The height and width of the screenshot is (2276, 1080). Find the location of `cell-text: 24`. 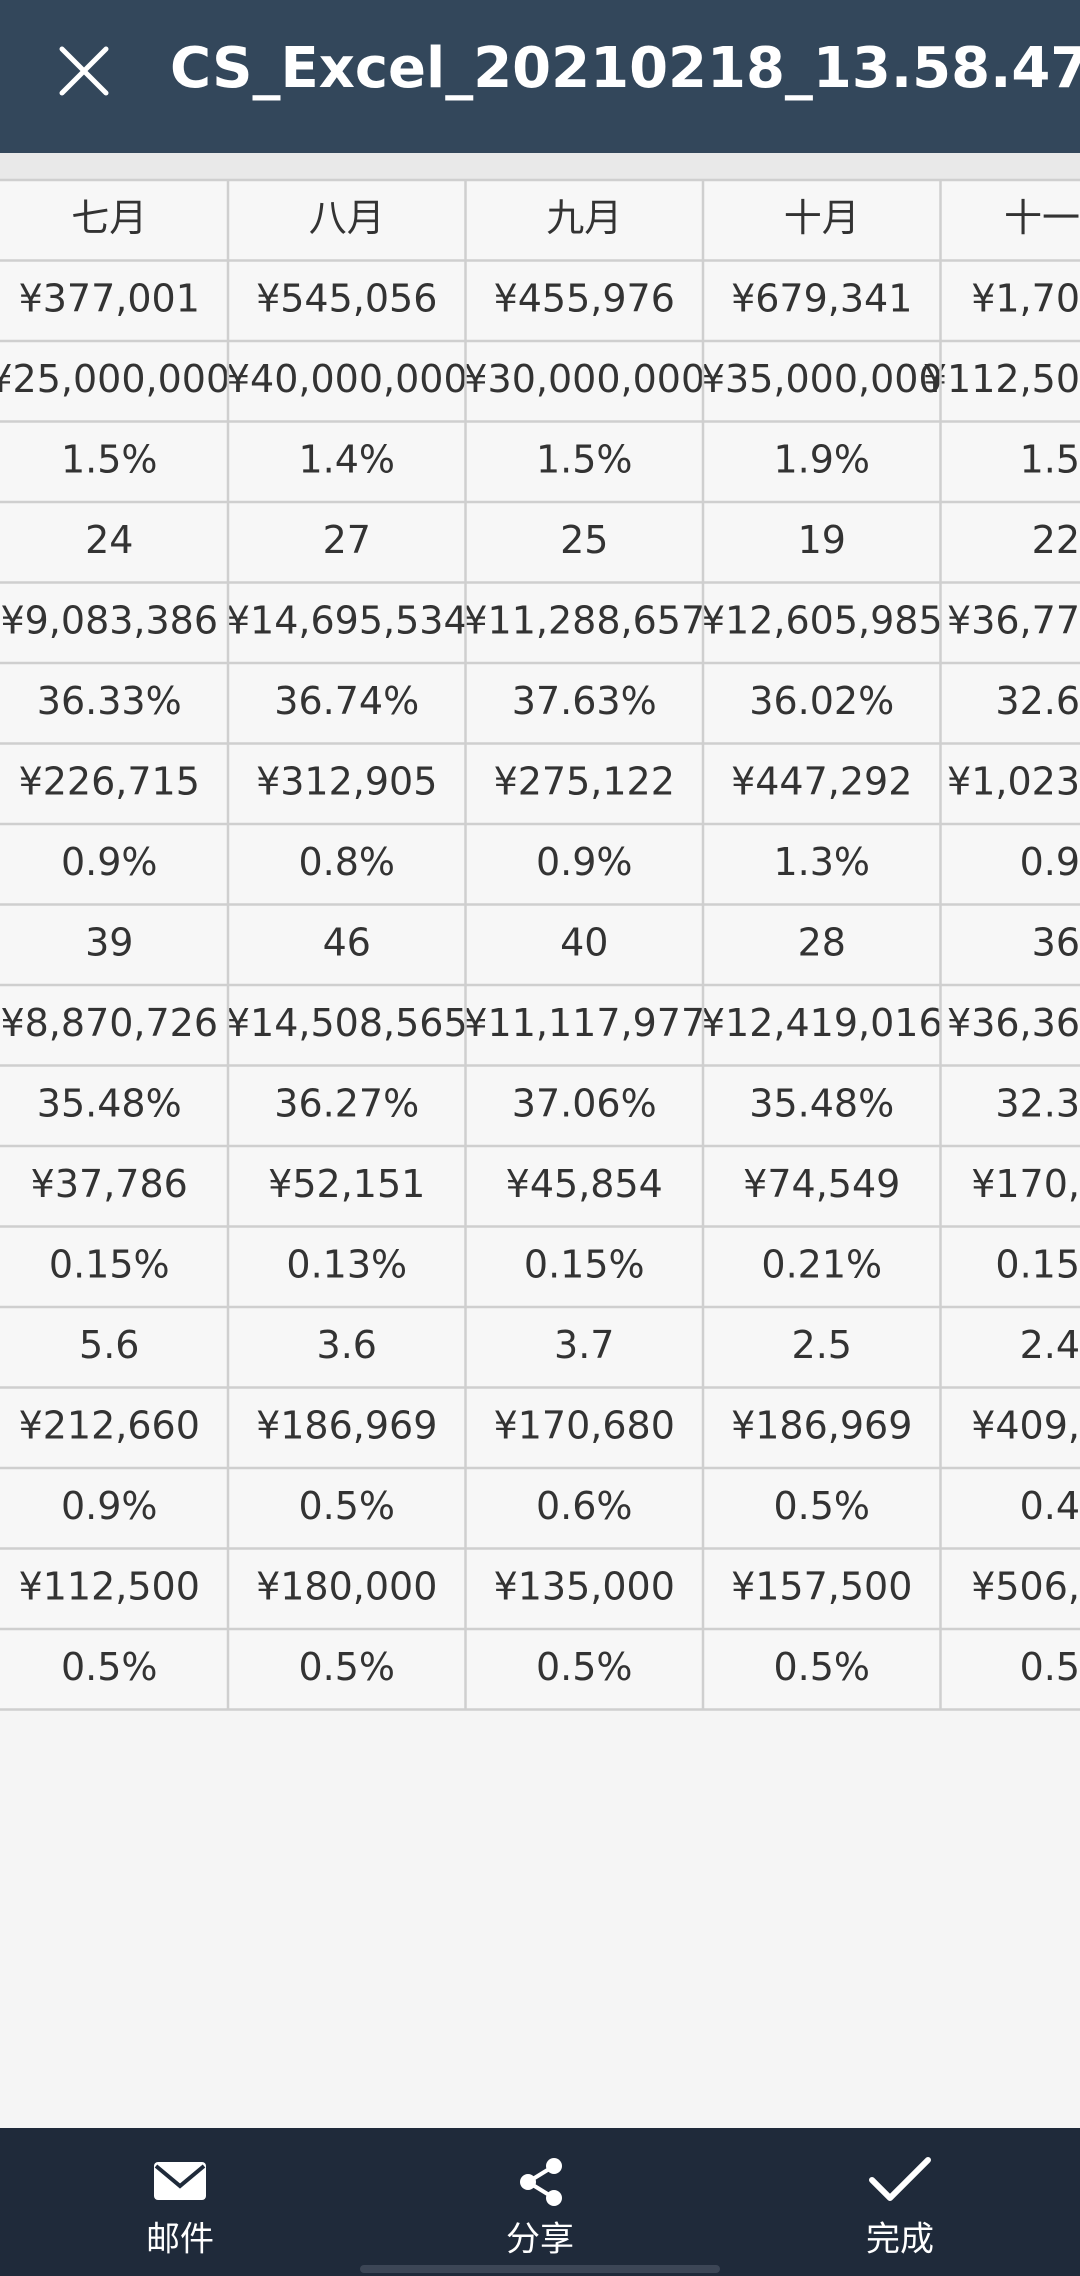

cell-text: 24 is located at coordinates (109, 540).